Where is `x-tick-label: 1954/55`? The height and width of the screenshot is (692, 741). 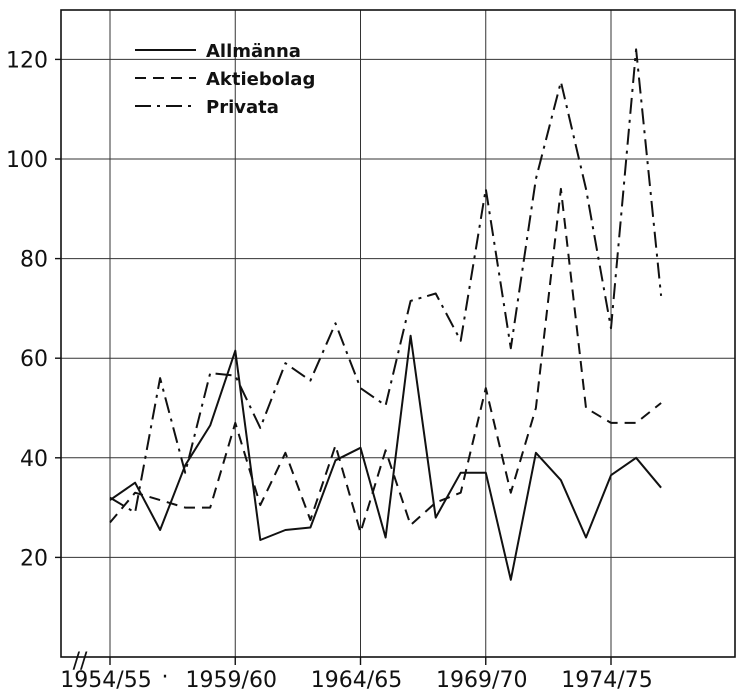
x-tick-label: 1954/55 is located at coordinates (105, 680).